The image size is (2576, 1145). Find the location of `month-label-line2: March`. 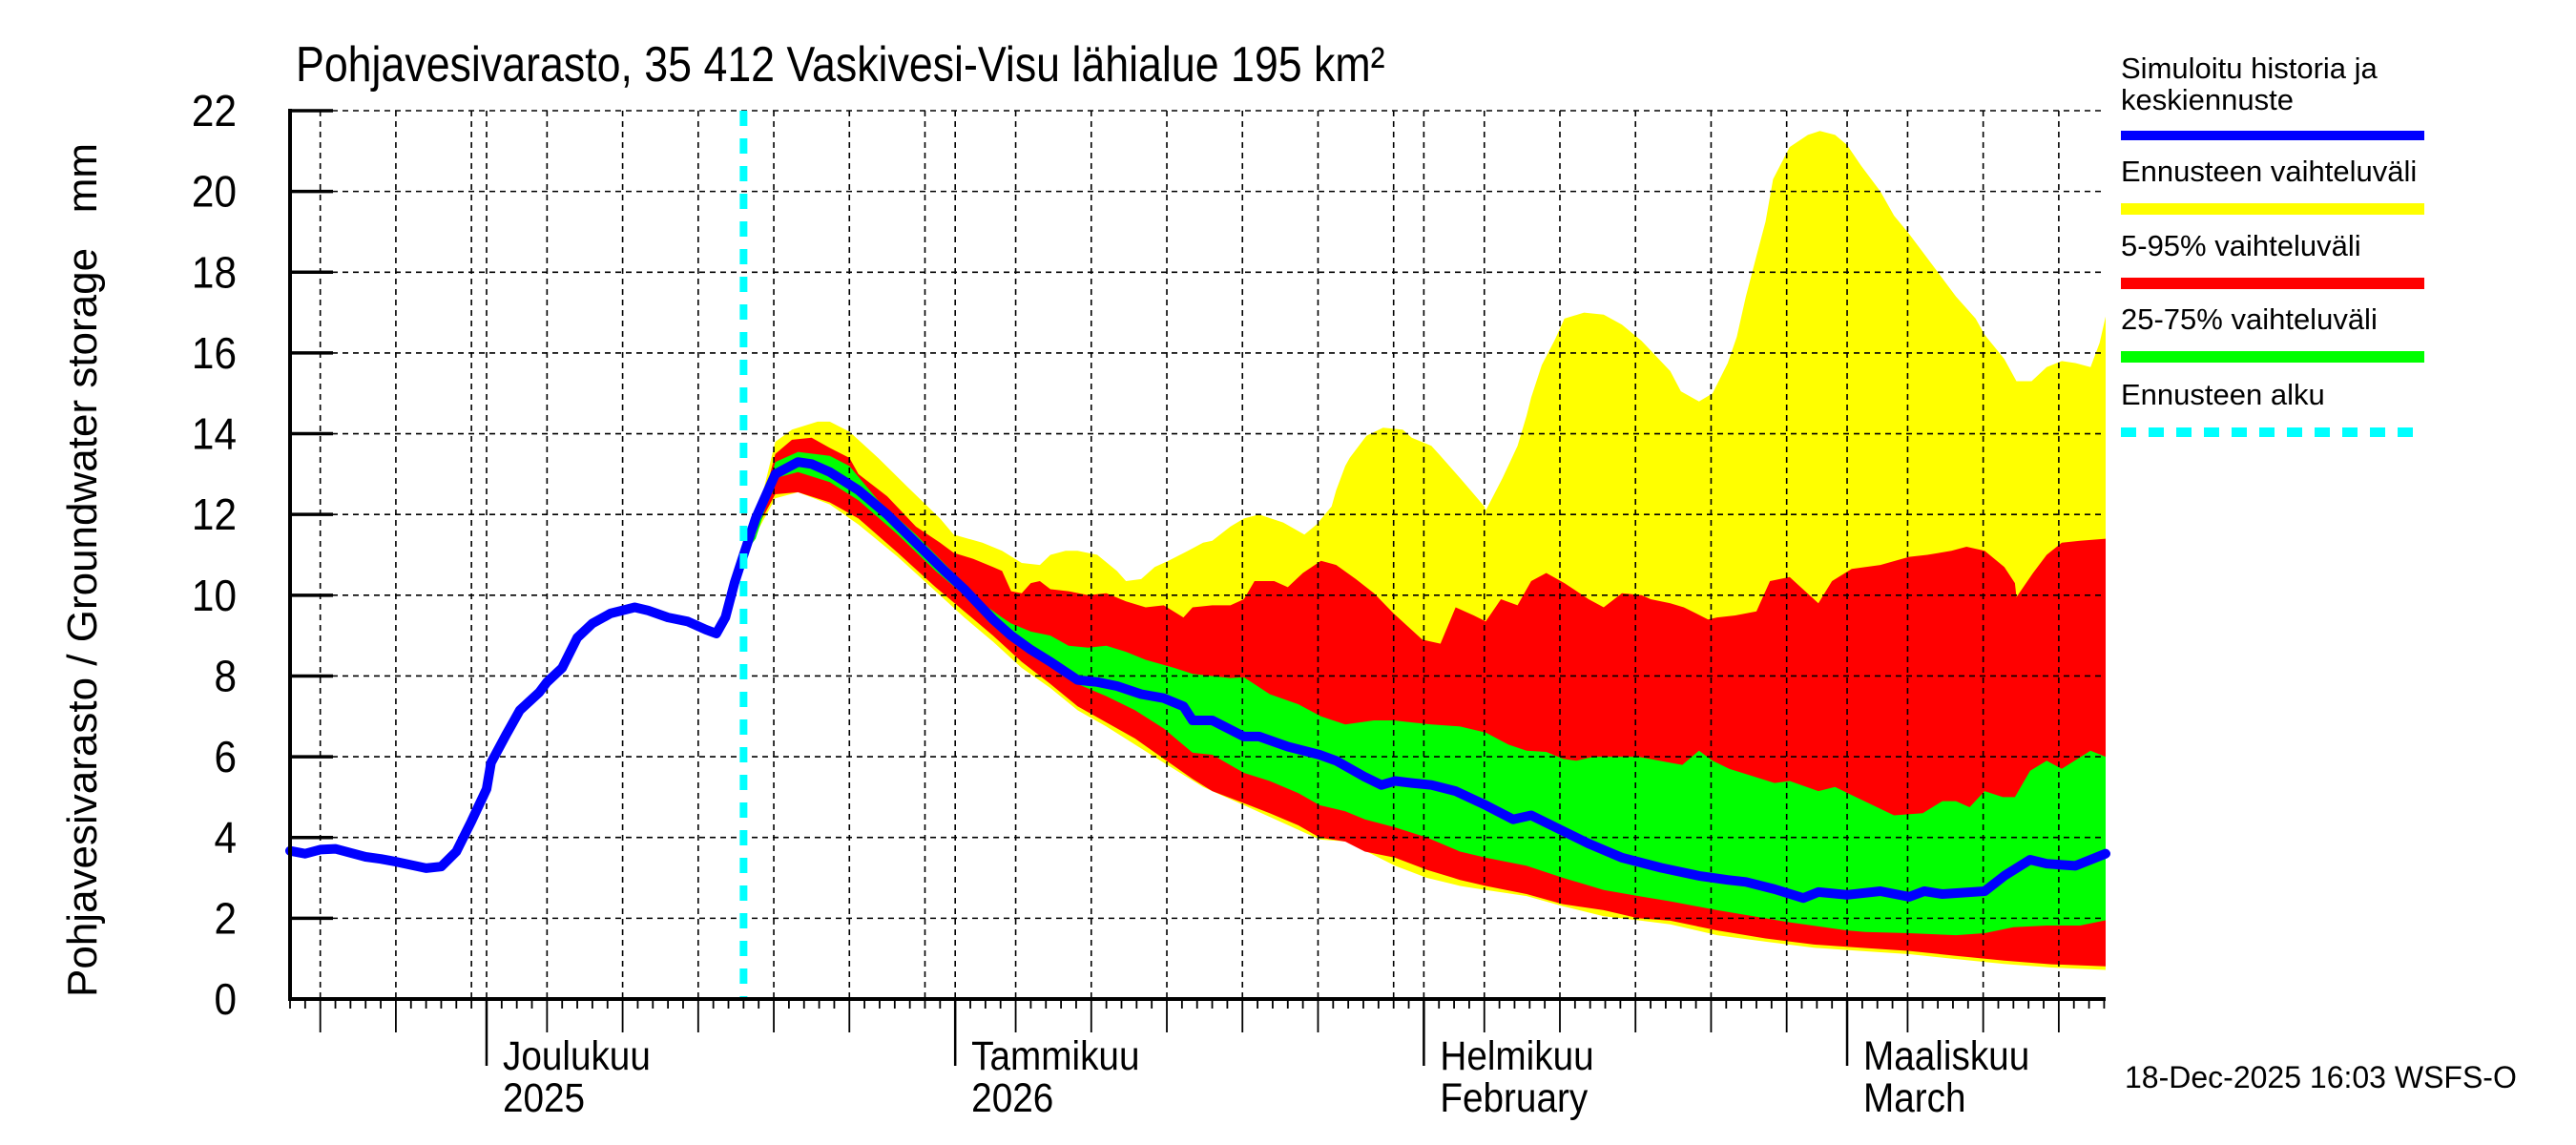

month-label-line2: March is located at coordinates (1914, 1097).